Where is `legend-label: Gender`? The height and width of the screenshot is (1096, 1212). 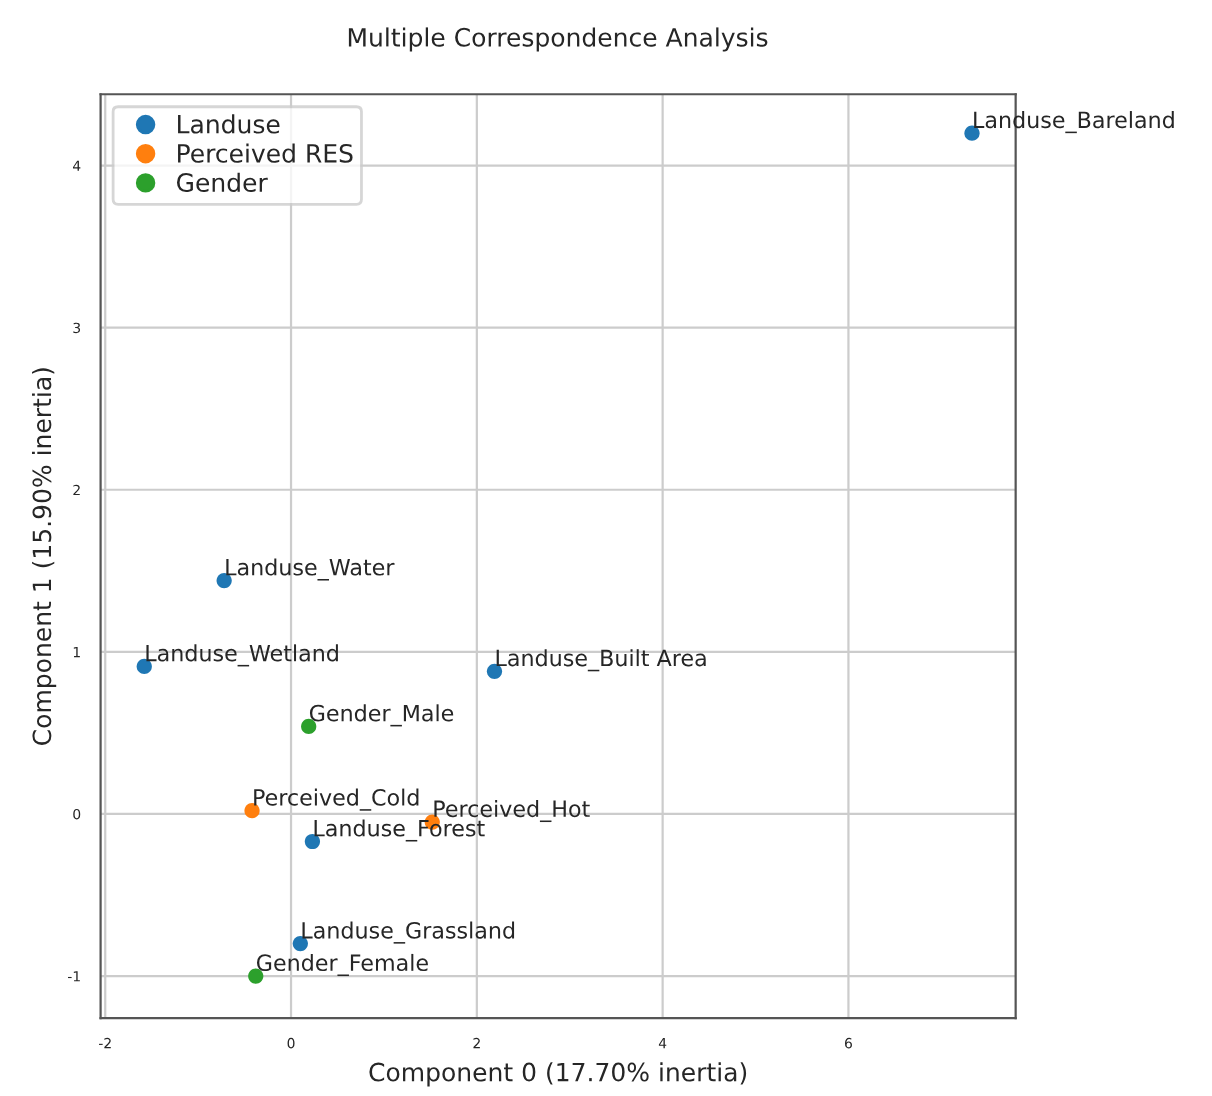 legend-label: Gender is located at coordinates (222, 182).